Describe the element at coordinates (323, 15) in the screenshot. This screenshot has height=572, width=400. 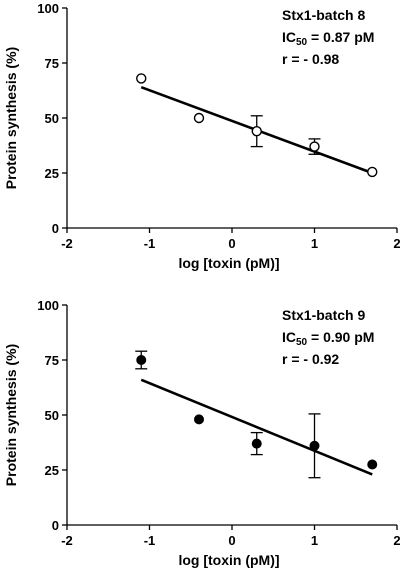
I see `annotation-line1: Stx1-batch 8` at that location.